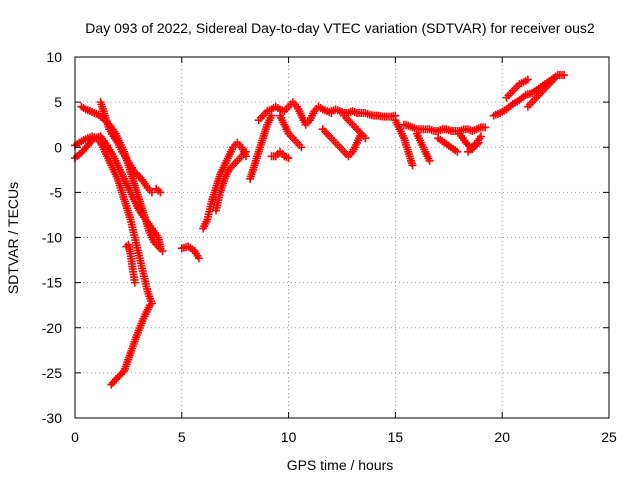  What do you see at coordinates (52, 283) in the screenshot?
I see `y-tick-label: -15` at bounding box center [52, 283].